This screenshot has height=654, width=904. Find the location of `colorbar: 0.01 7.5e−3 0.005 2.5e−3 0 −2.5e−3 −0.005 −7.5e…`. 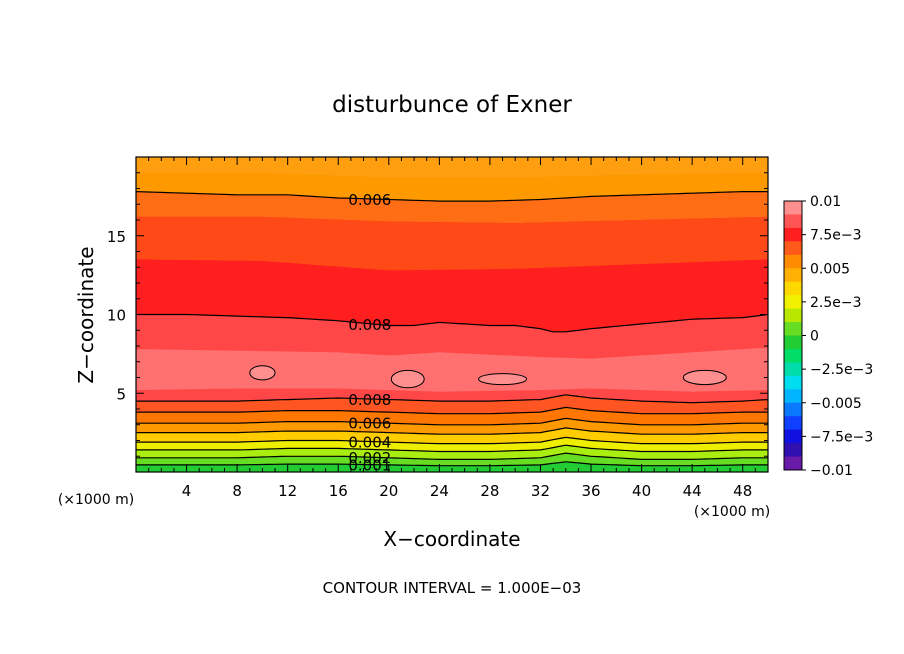

colorbar: 0.01 7.5e−3 0.005 2.5e−3 0 −2.5e−3 −0.005 −7.5e… is located at coordinates (828, 336).